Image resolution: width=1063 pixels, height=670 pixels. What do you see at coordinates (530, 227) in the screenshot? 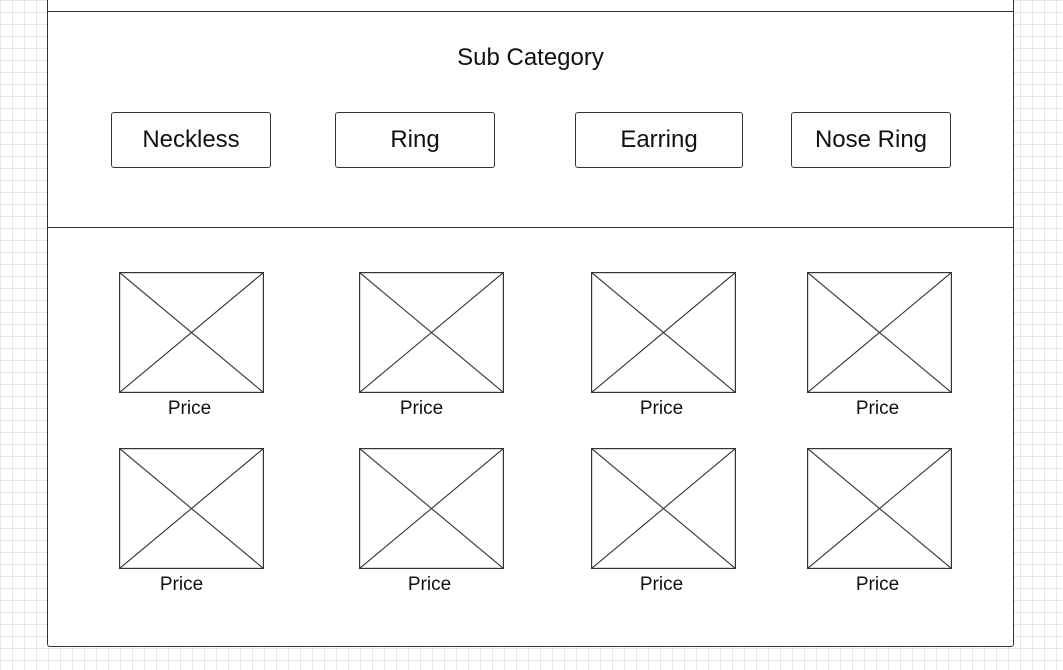
I see `section-divider` at bounding box center [530, 227].